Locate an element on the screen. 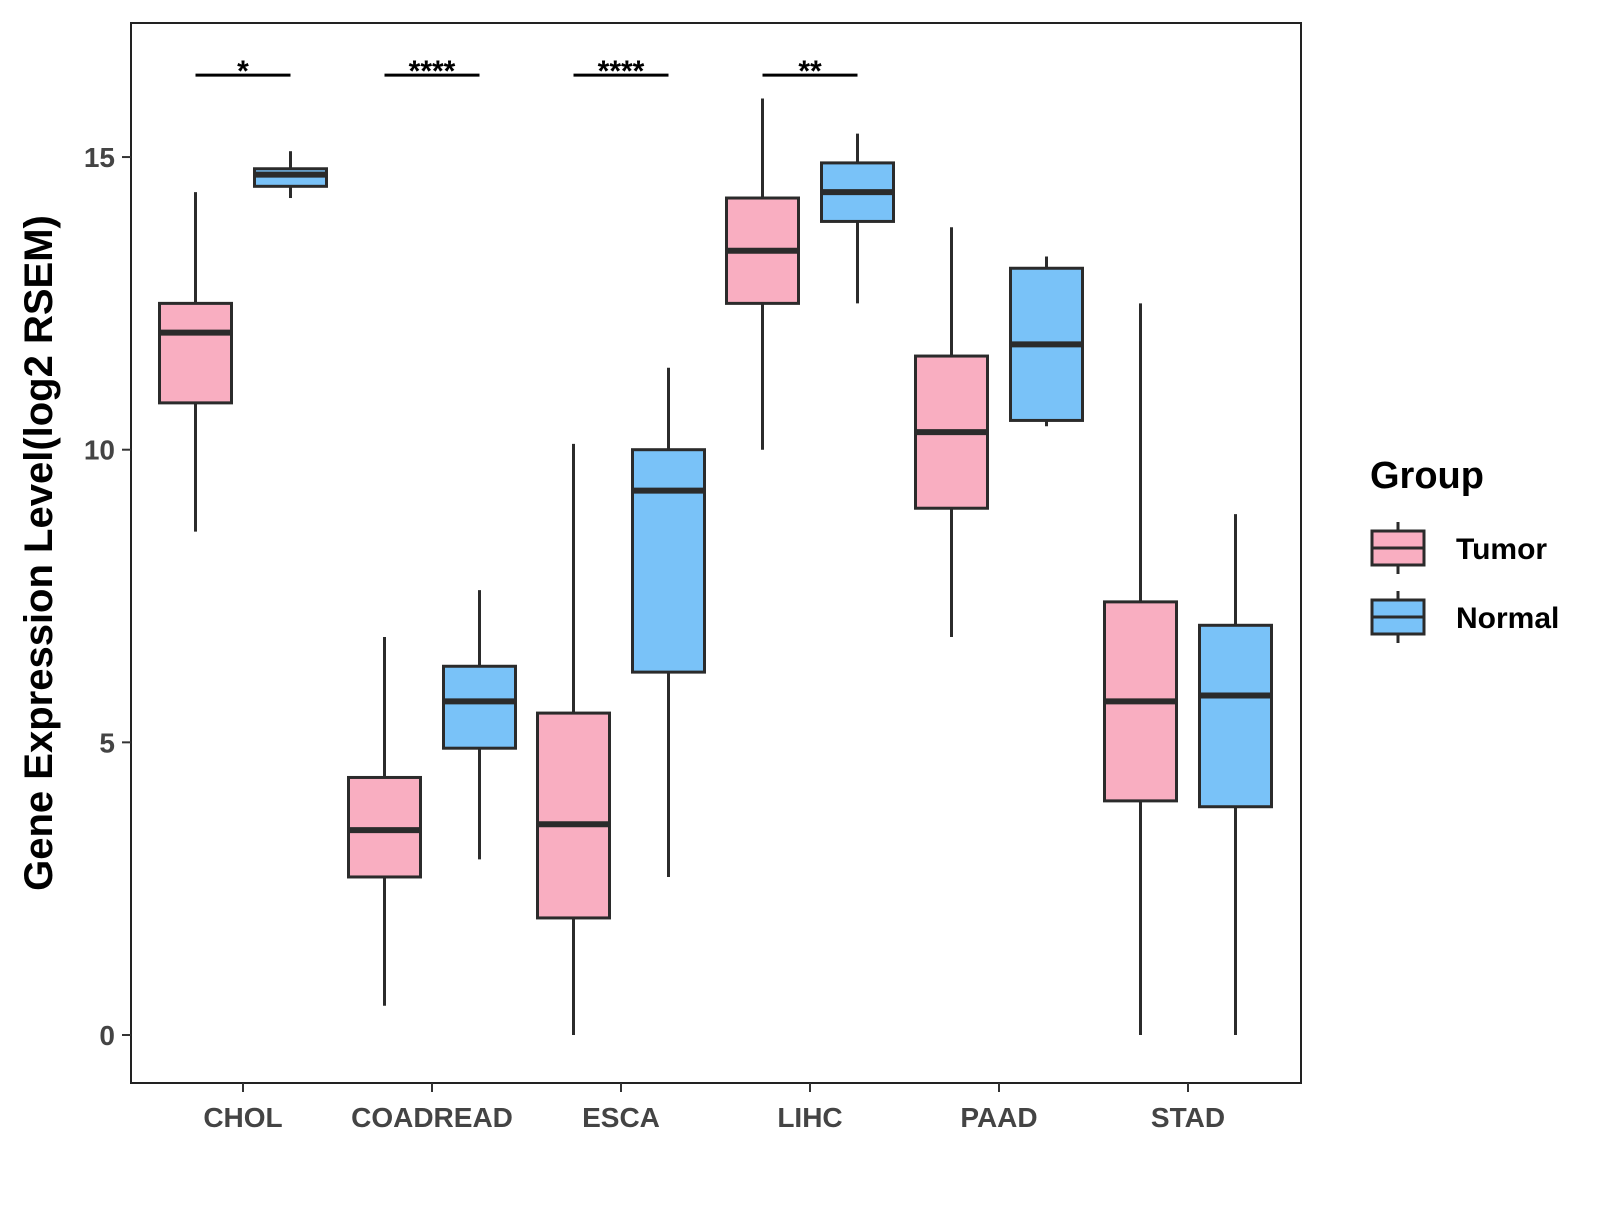 Image resolution: width=1600 pixels, height=1205 pixels. legend-label-tumor: Tumor is located at coordinates (1501, 549).